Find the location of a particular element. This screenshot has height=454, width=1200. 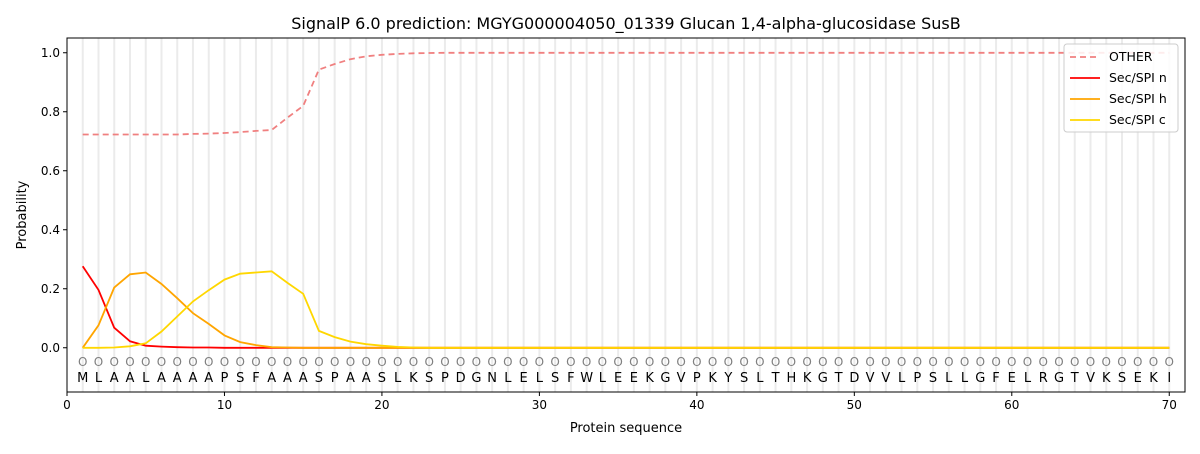

y-tick-label: 0.6 is located at coordinates (50, 171).